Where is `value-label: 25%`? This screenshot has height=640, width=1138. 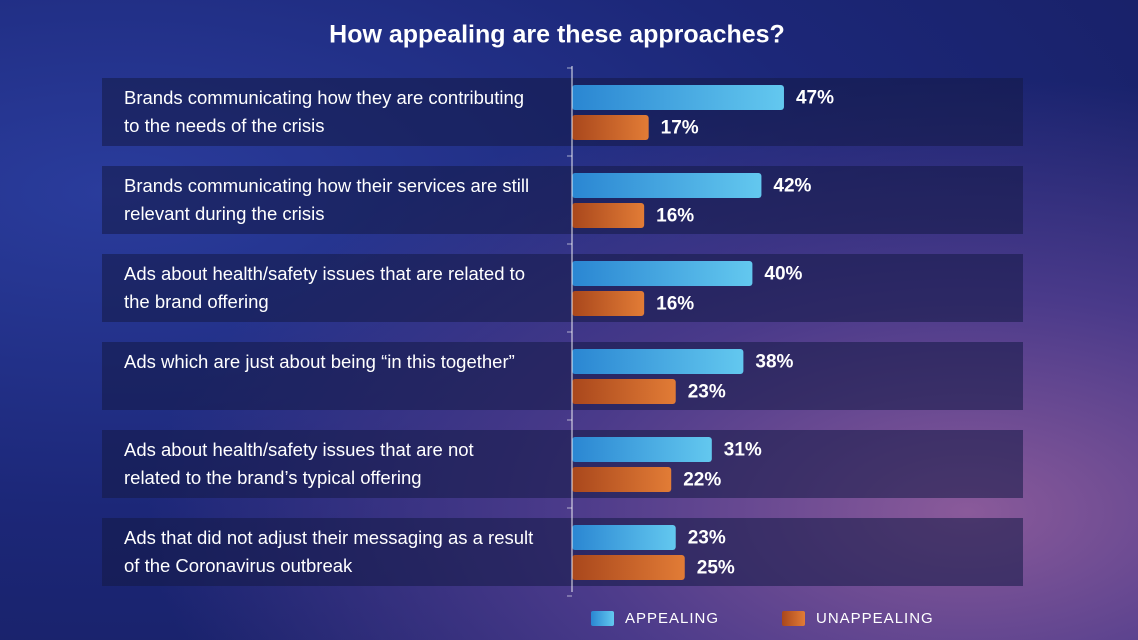 value-label: 25% is located at coordinates (716, 568).